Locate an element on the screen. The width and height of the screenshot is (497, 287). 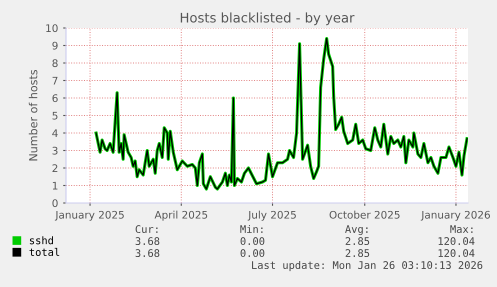
y-tick-label: 6 is located at coordinates (55, 98).